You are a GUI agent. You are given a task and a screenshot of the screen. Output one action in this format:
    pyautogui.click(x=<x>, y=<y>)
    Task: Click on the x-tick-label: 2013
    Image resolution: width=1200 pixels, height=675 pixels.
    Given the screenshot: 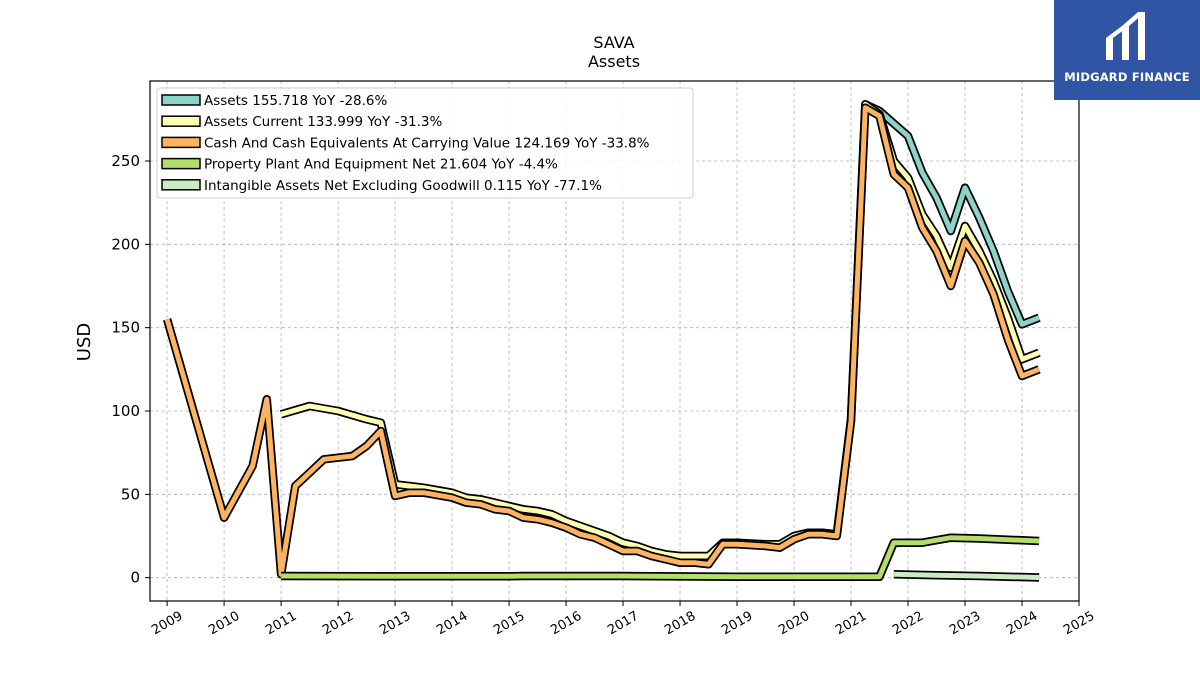 What is the action you would take?
    pyautogui.click(x=395, y=624)
    